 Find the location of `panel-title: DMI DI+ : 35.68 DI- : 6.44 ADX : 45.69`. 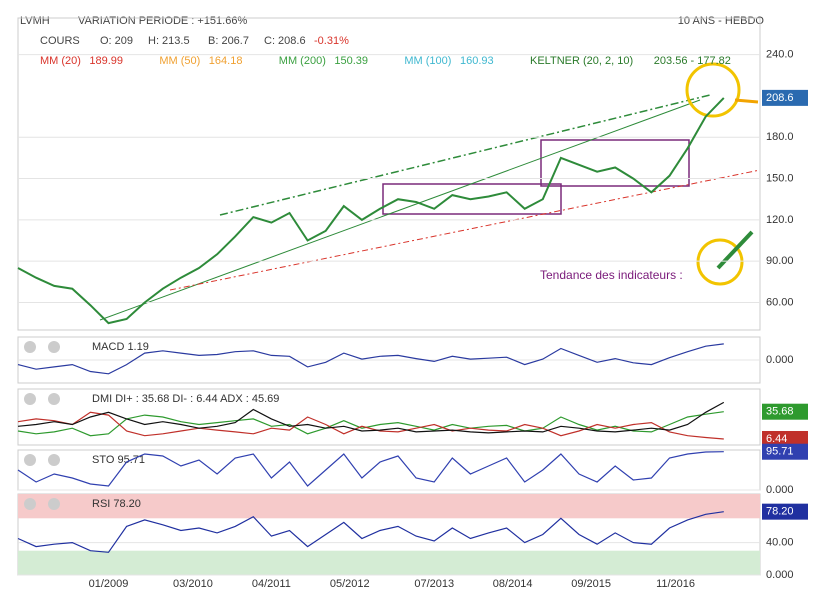

panel-title: DMI DI+ : 35.68 DI- : 6.44 ADX : 45.69 is located at coordinates (185, 399).